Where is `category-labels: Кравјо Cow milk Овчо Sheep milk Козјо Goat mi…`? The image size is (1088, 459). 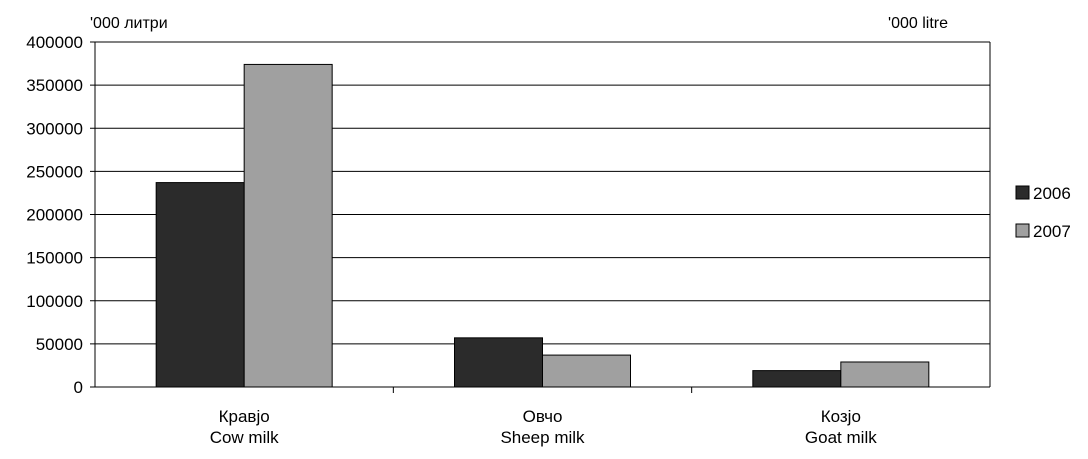 category-labels: Кравјо Cow milk Овчо Sheep milk Козјо Goat mi… is located at coordinates (544, 427).